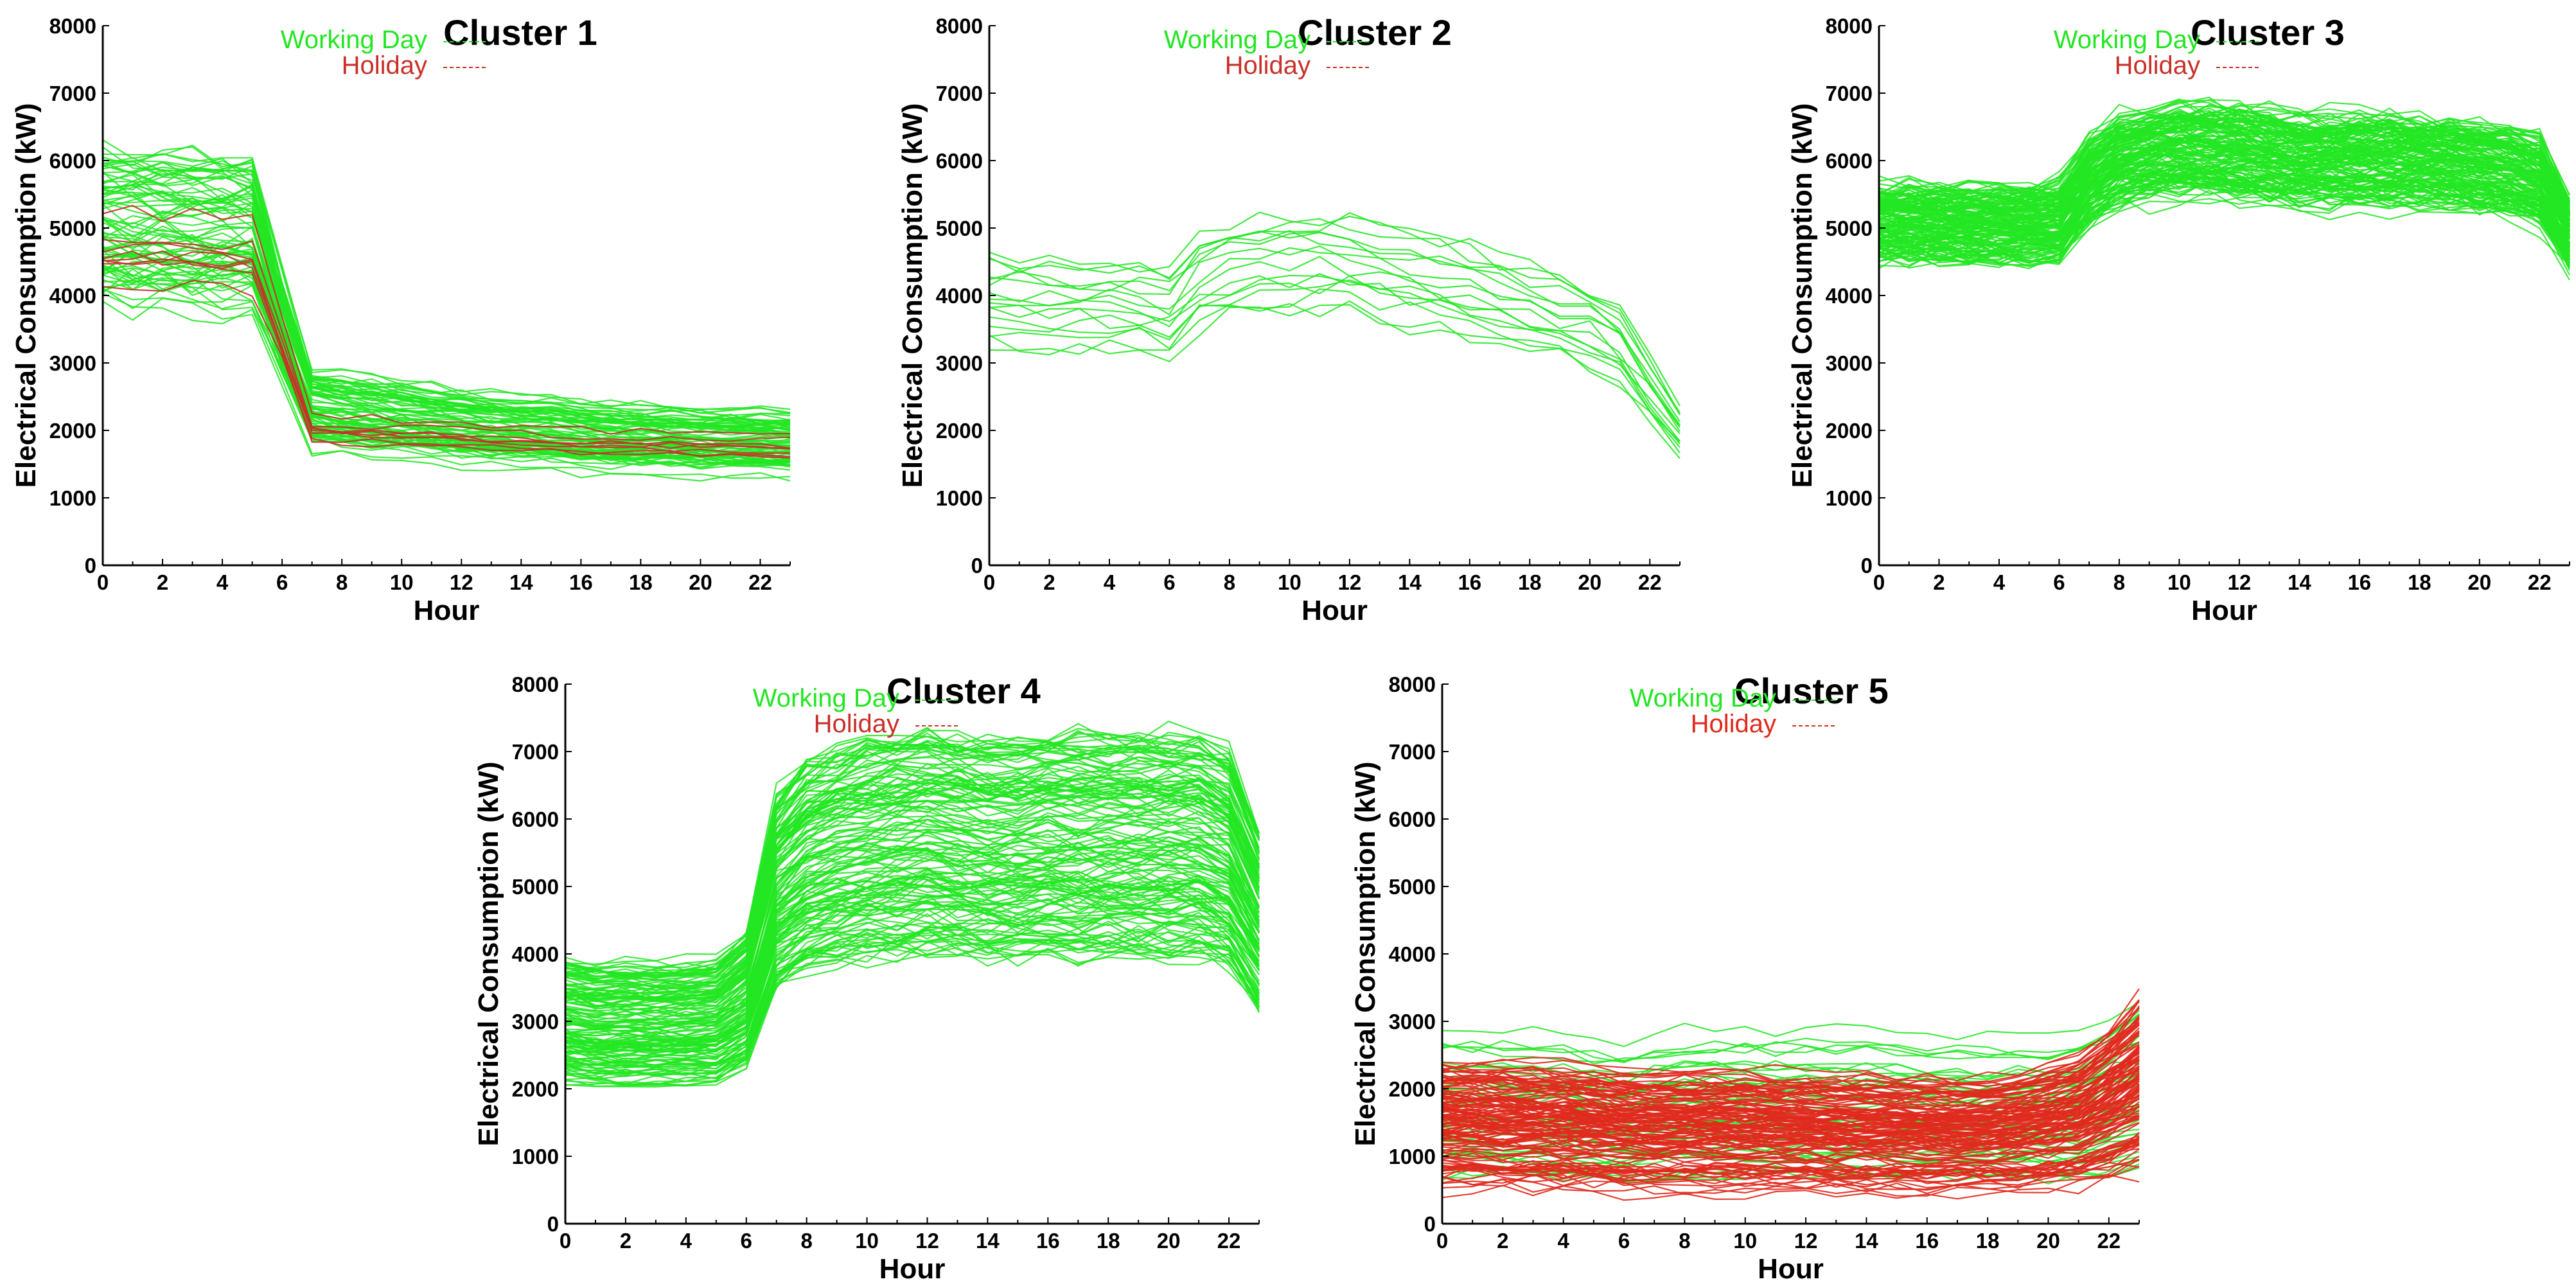 Image resolution: width=2576 pixels, height=1286 pixels. I want to click on x-tick-label: 16, so click(1927, 1241).